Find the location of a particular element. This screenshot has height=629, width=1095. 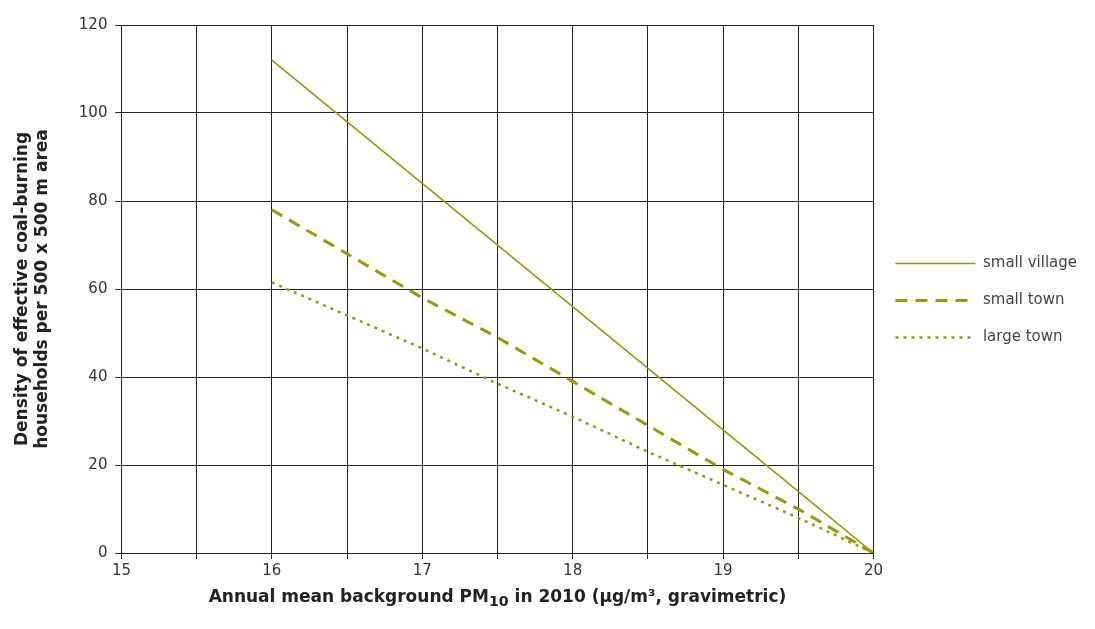

x-tick-label: 19 is located at coordinates (723, 569).